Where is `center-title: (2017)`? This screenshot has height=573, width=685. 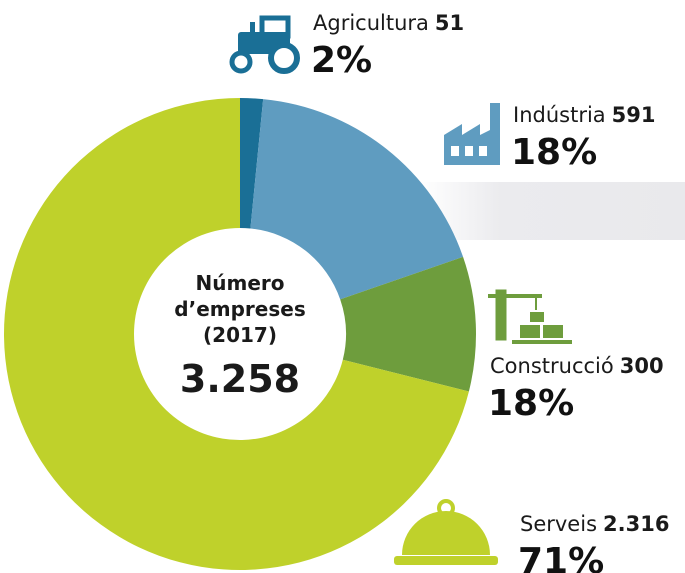
center-title: (2017) is located at coordinates (240, 335).